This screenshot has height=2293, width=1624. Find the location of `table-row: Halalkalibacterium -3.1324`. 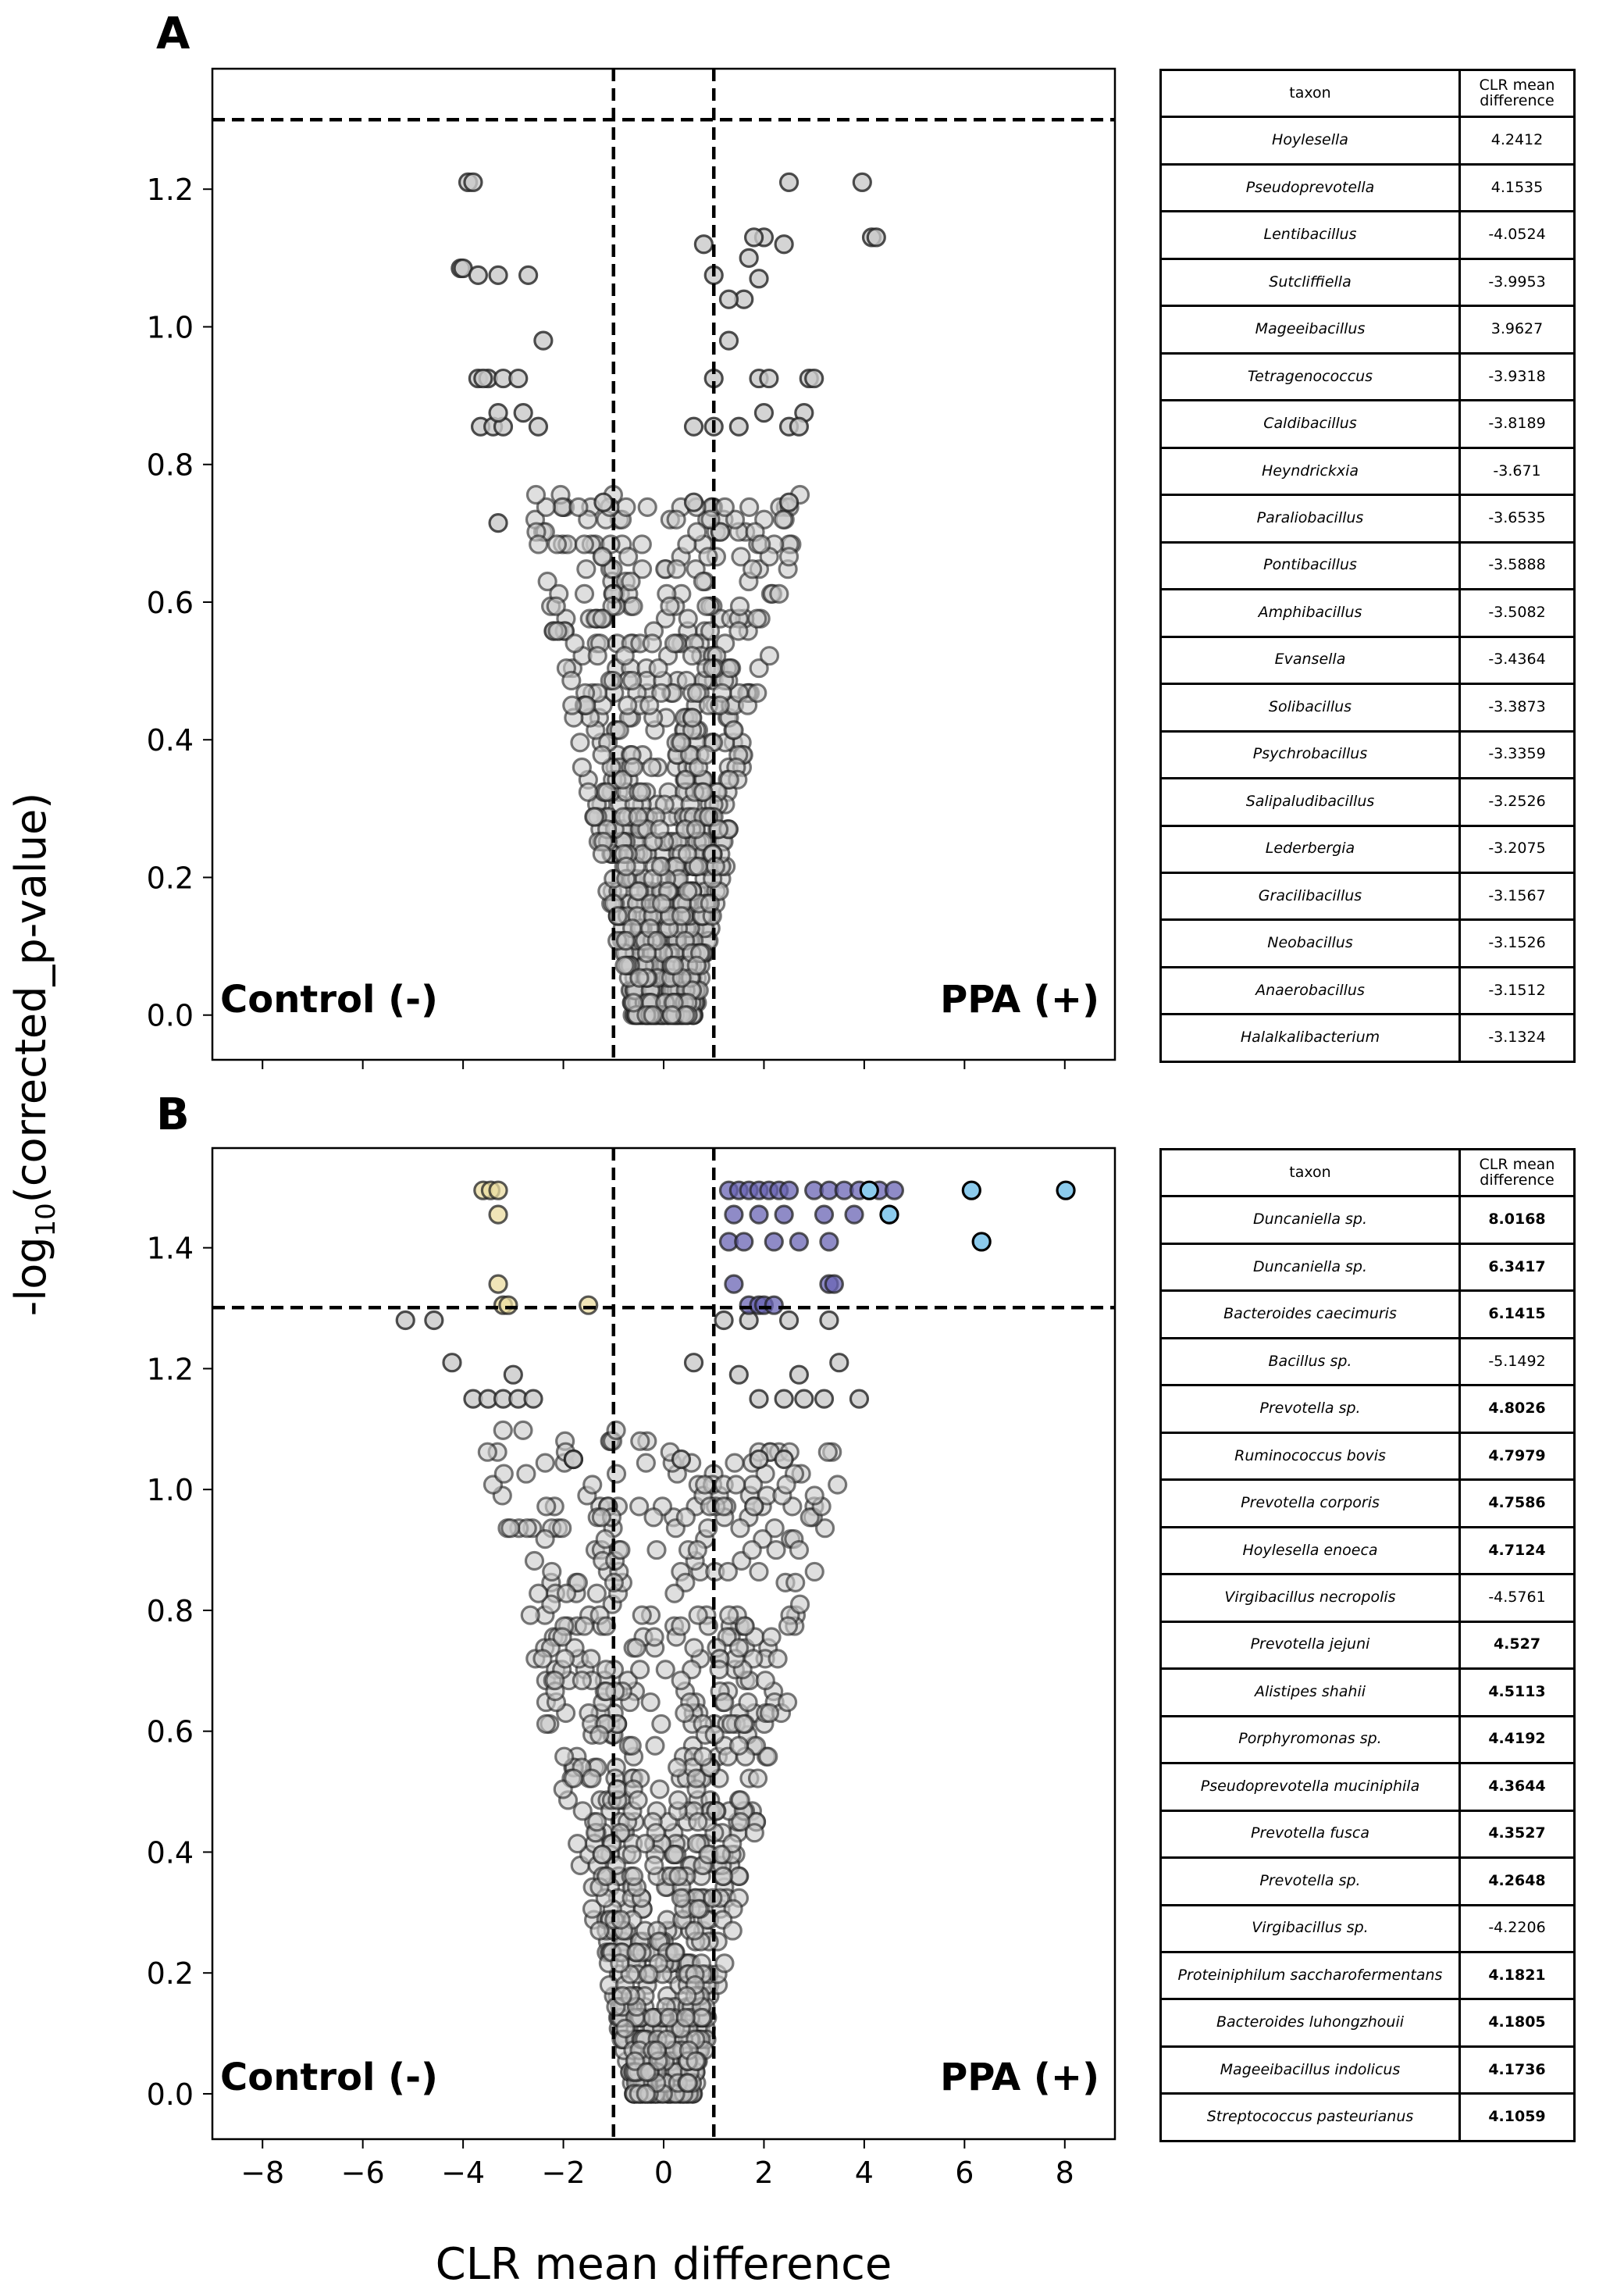

table-row: Halalkalibacterium -3.1324 is located at coordinates (1367, 1038).